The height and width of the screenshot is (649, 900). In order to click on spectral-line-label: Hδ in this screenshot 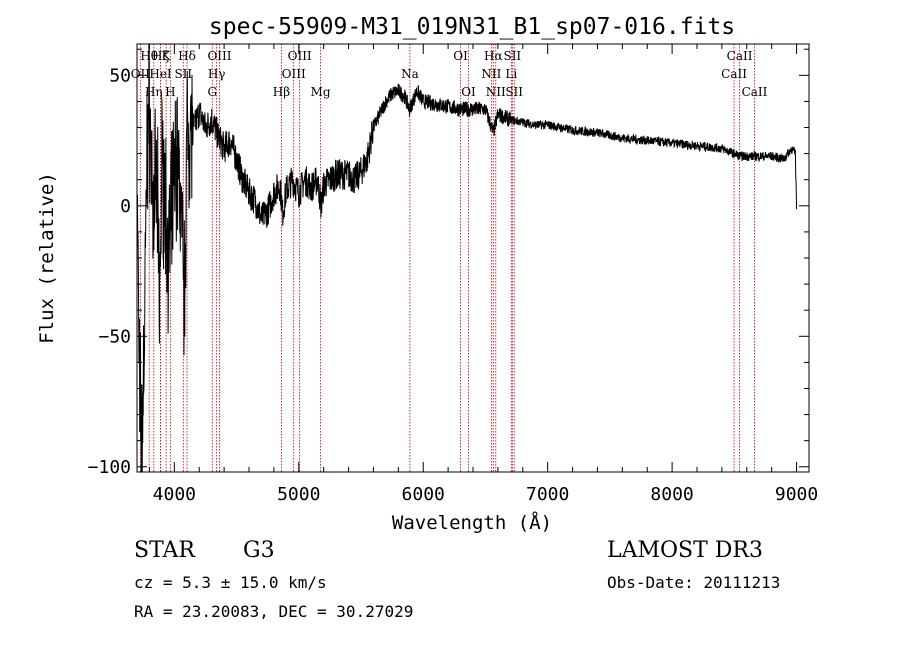, I will do `click(187, 56)`.